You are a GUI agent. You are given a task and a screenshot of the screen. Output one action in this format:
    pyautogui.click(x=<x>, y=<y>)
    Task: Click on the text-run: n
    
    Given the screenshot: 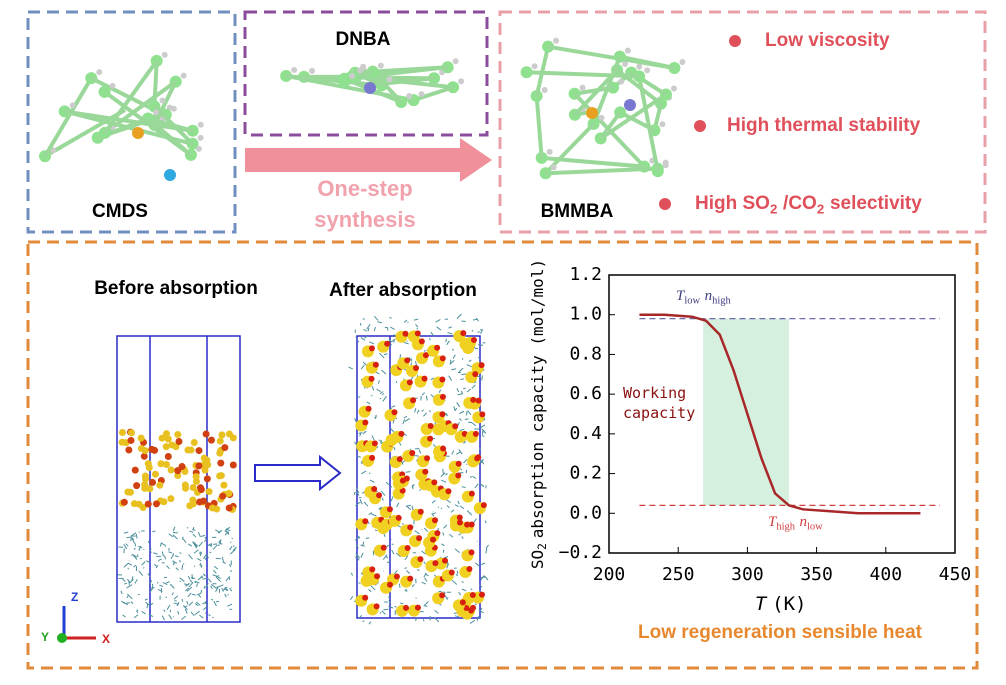 What is the action you would take?
    pyautogui.click(x=709, y=296)
    